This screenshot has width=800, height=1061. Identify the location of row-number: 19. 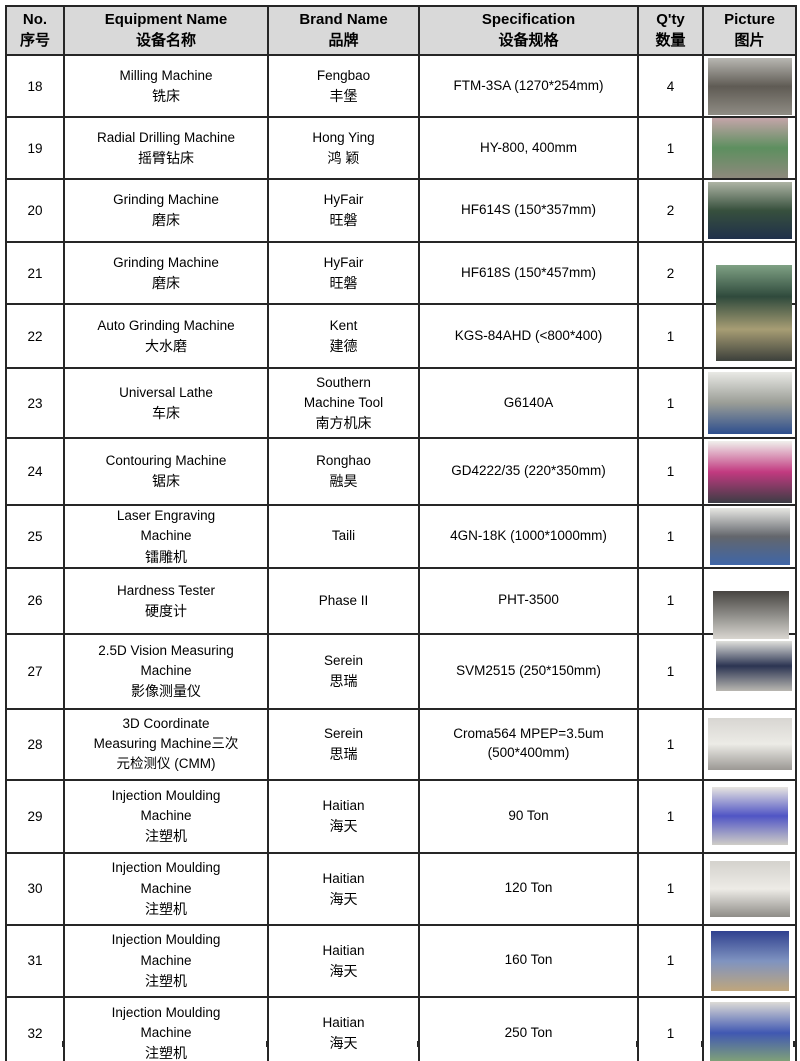
(35, 148).